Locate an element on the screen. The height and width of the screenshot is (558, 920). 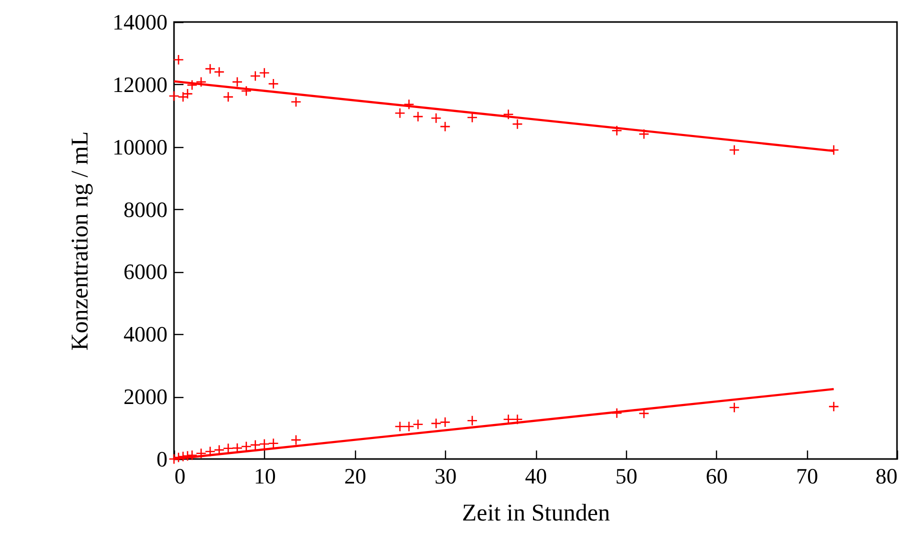
x-tick-label: 70 is located at coordinates (807, 476).